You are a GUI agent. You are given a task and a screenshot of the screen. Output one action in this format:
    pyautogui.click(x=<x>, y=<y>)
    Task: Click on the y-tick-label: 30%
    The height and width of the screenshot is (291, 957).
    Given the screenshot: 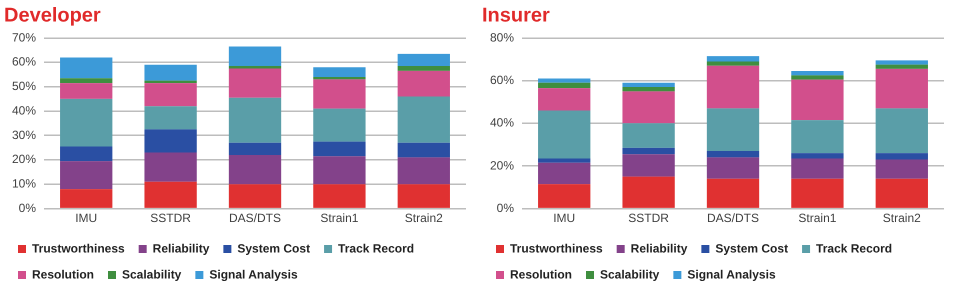 What is the action you would take?
    pyautogui.click(x=24, y=135)
    